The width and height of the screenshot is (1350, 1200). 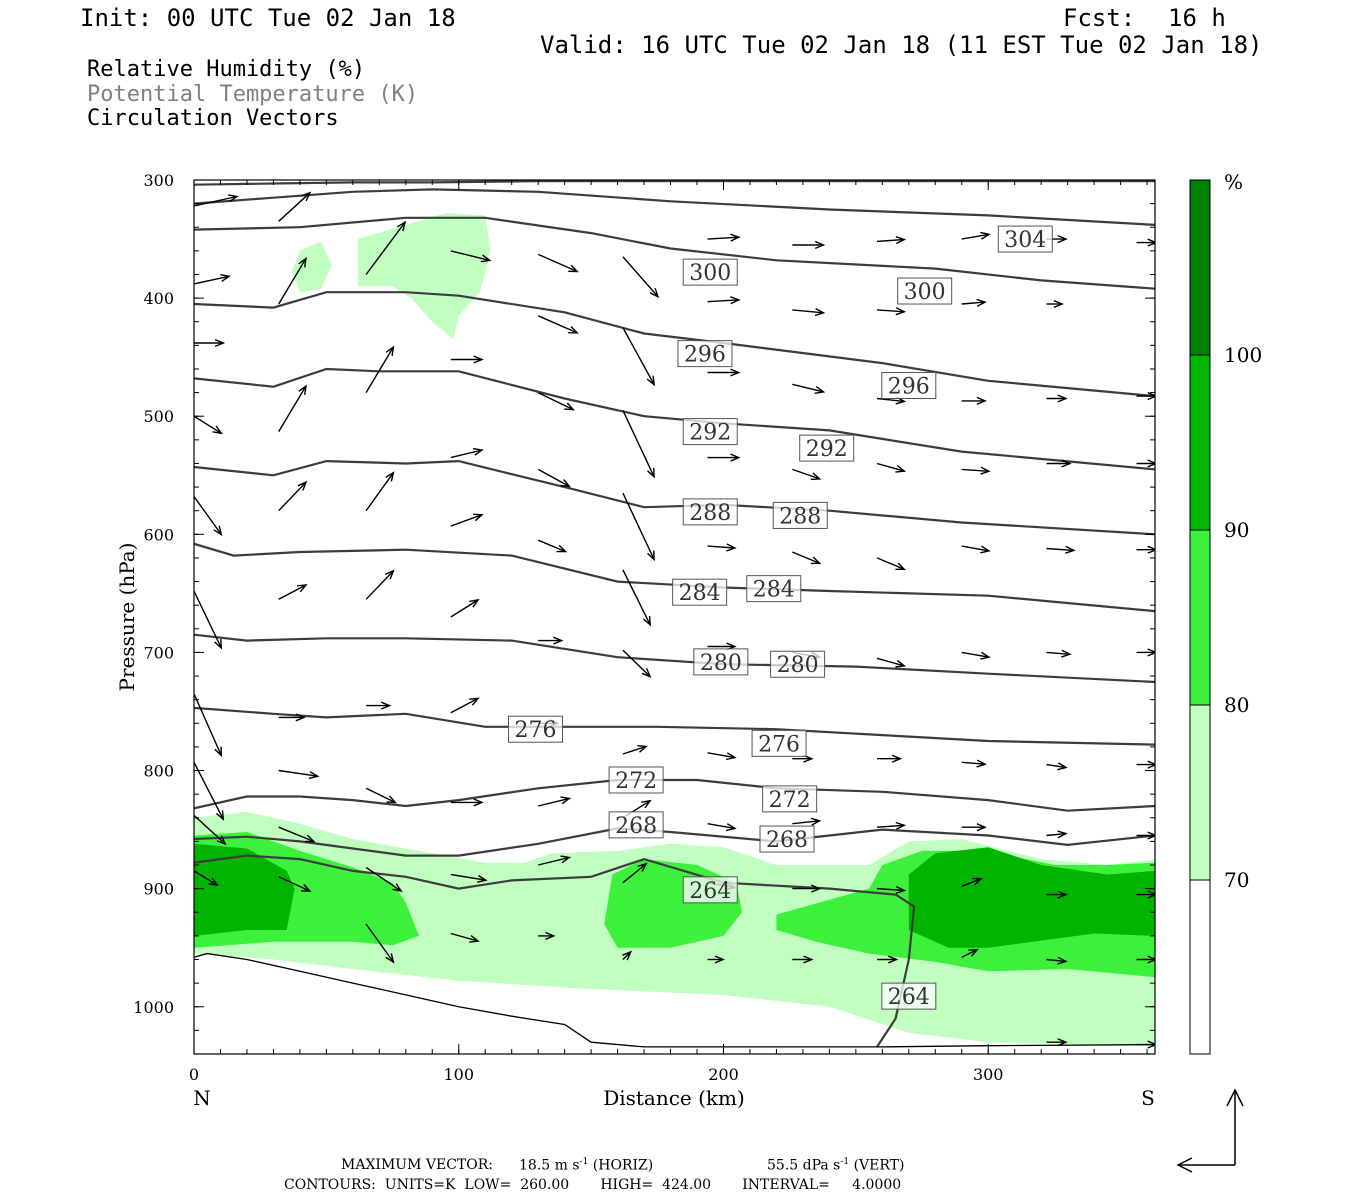 I want to click on max-vector-label: MAXIMUM VECTOR:, so click(x=417, y=1165).